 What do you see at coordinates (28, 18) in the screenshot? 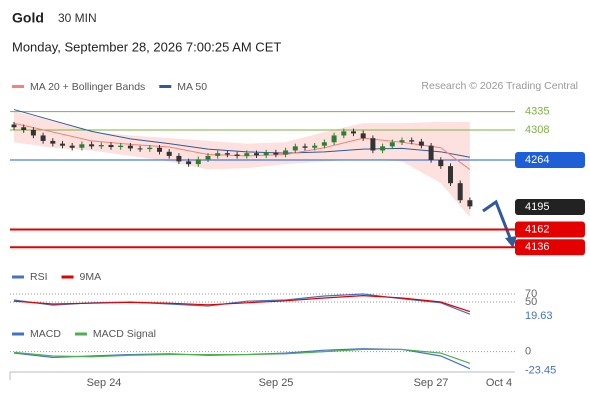
I see `symbol: Gold` at bounding box center [28, 18].